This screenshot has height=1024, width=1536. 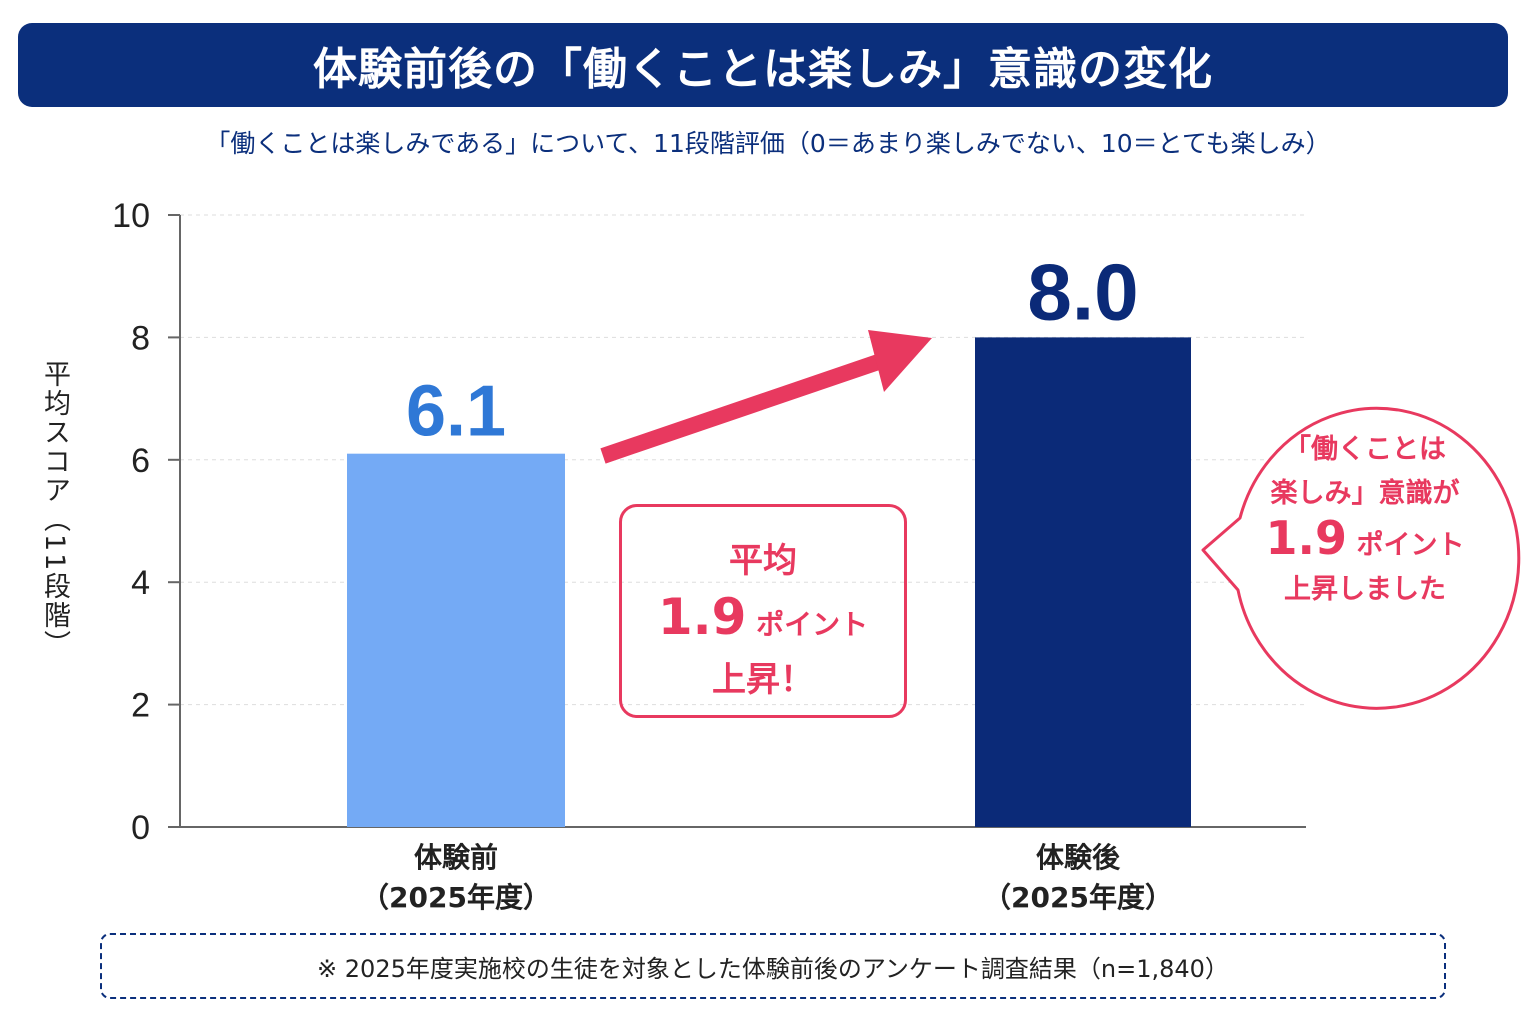 What do you see at coordinates (131, 216) in the screenshot?
I see `y-tick-label: 10` at bounding box center [131, 216].